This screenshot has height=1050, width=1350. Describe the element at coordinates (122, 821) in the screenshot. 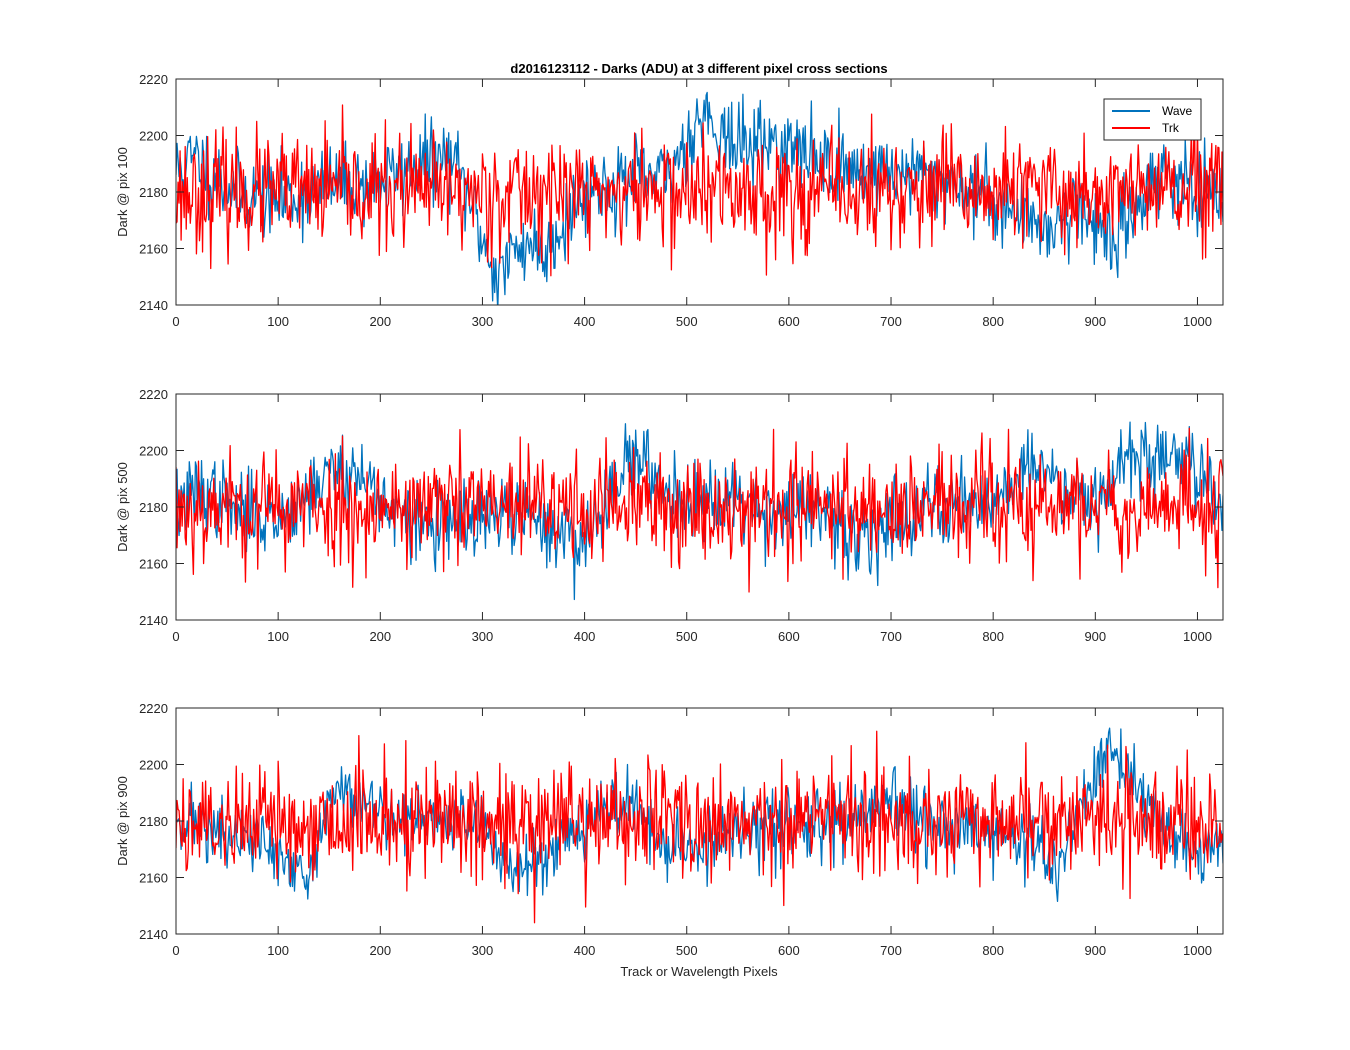

I see `y-axis-label: Dark @ pix 900` at that location.